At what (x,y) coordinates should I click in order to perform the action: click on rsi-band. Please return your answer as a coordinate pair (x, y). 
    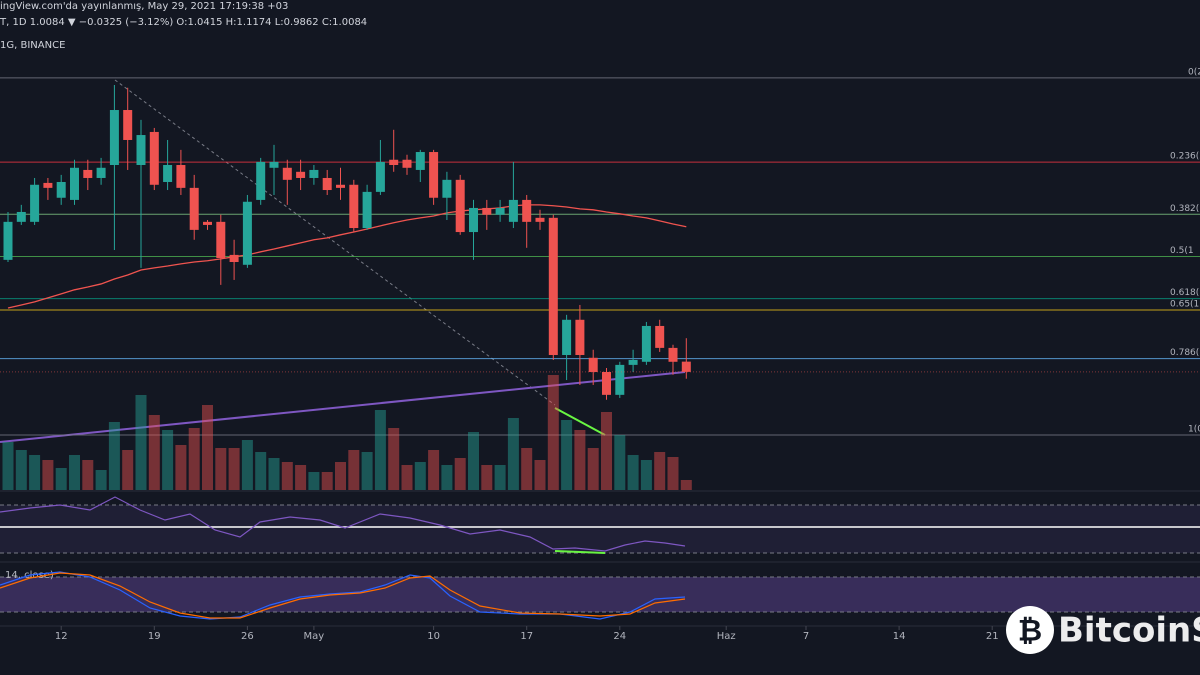
    Looking at the image, I should click on (600, 529).